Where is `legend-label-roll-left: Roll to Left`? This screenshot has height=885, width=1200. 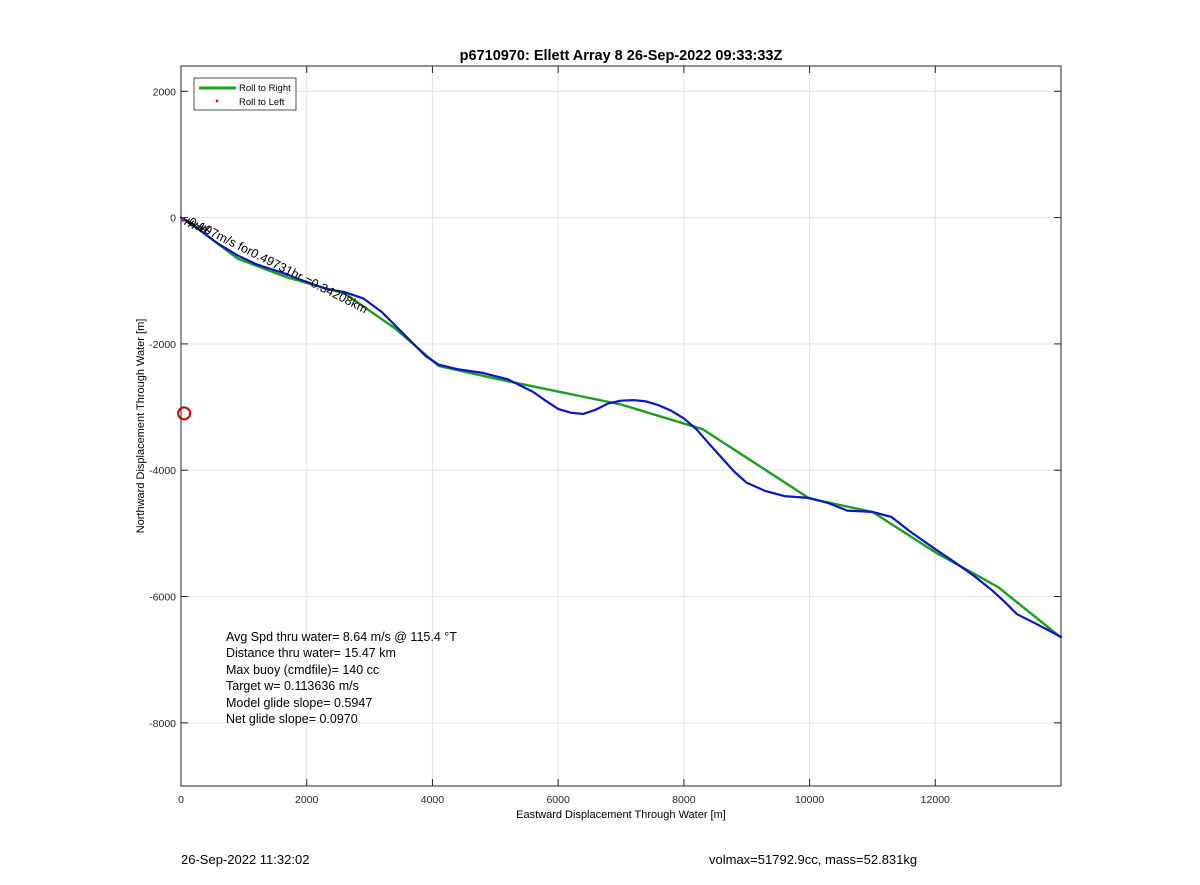
legend-label-roll-left: Roll to Left is located at coordinates (262, 102).